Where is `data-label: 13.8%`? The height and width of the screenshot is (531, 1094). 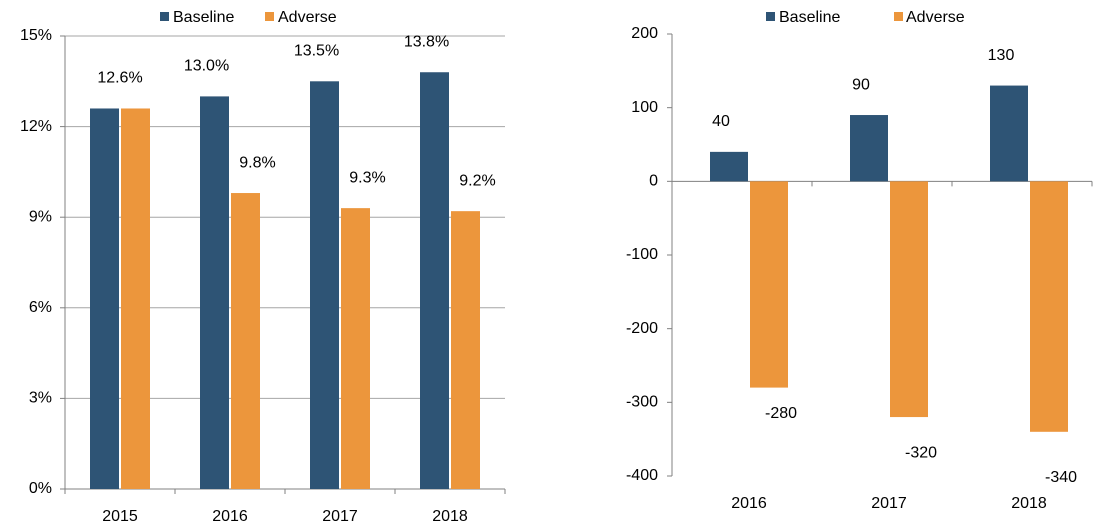 data-label: 13.8% is located at coordinates (426, 41).